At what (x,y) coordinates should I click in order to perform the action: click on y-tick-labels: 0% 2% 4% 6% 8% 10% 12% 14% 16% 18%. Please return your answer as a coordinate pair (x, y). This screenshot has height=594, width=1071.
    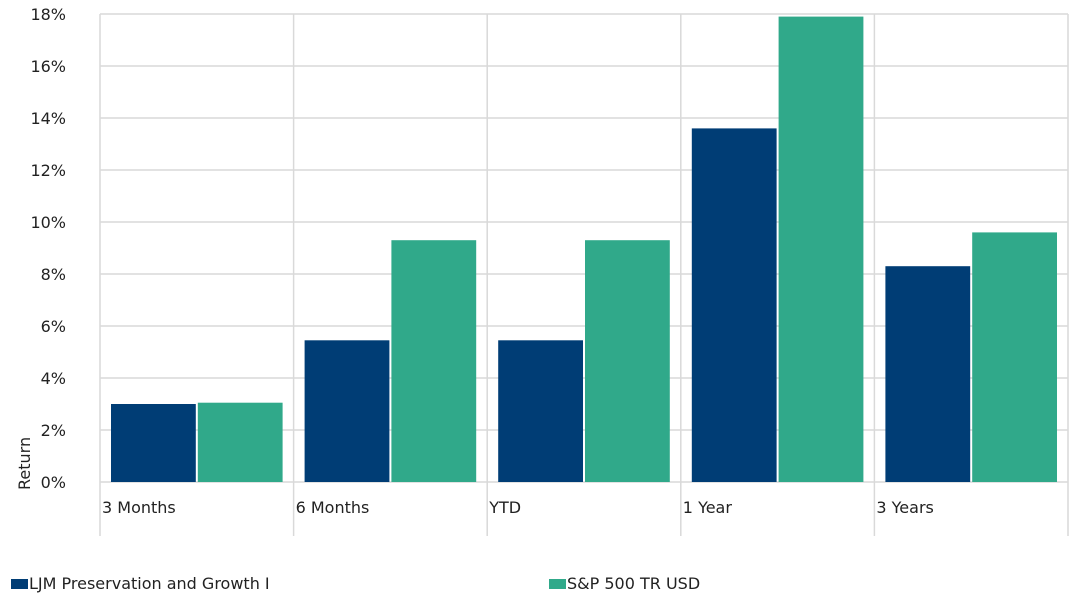
    Looking at the image, I should click on (48, 248).